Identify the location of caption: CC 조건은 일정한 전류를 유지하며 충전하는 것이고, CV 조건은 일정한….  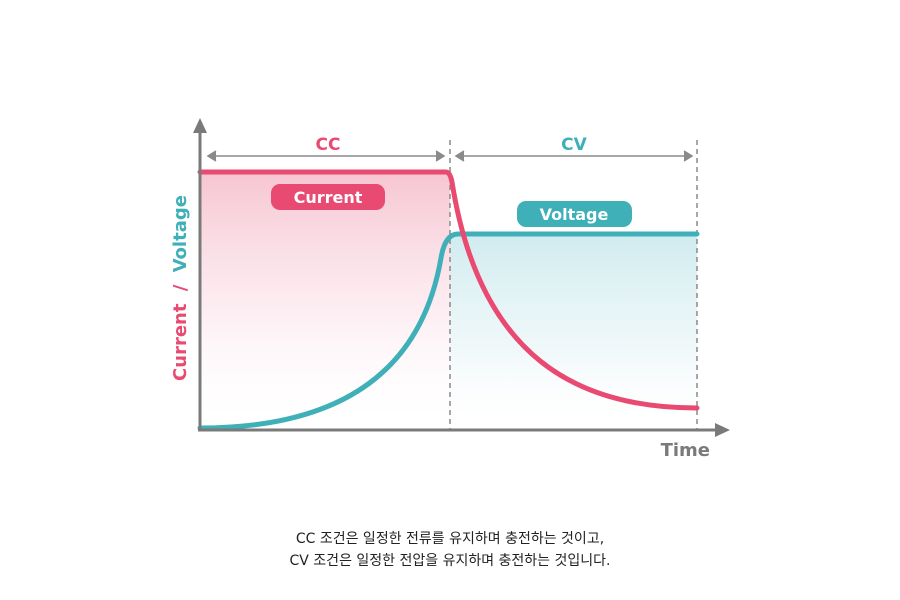
(450, 550).